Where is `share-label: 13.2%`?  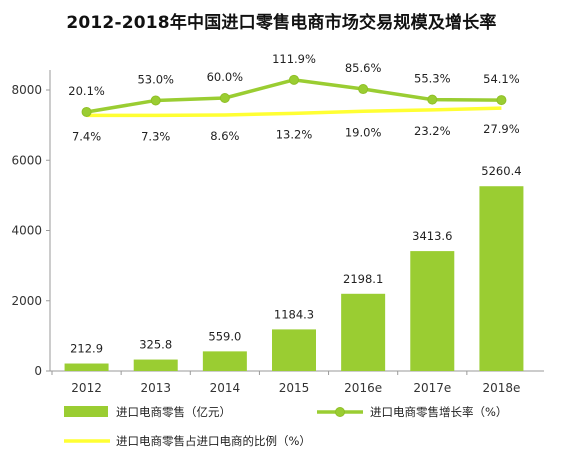
share-label: 13.2% is located at coordinates (294, 134).